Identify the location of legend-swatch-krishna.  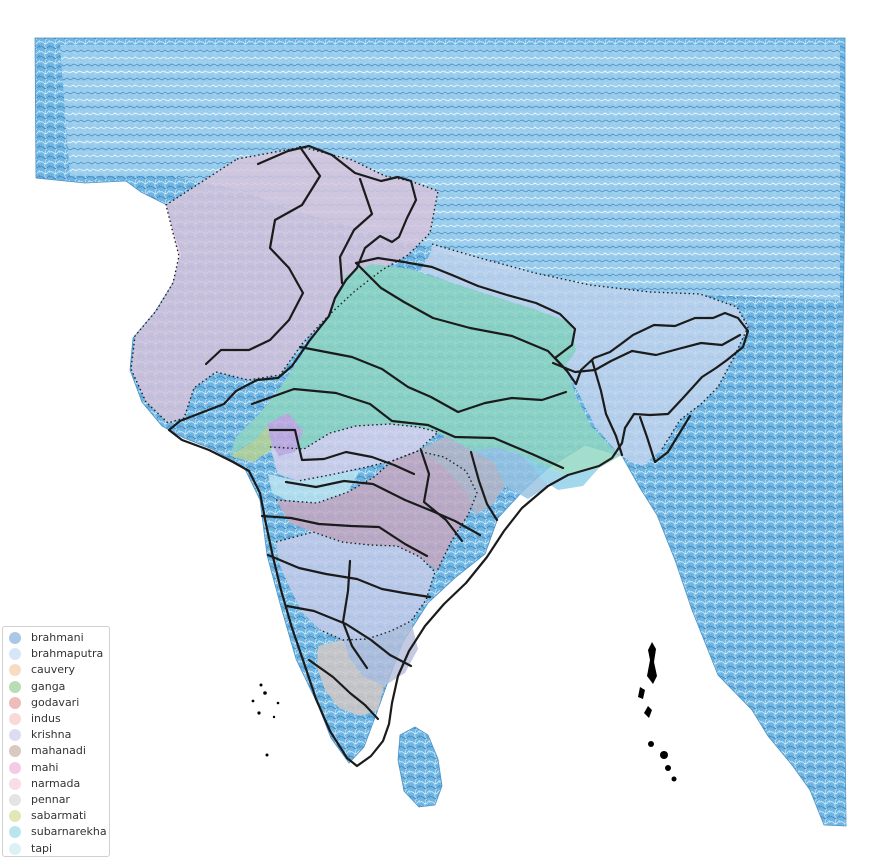
(15, 735).